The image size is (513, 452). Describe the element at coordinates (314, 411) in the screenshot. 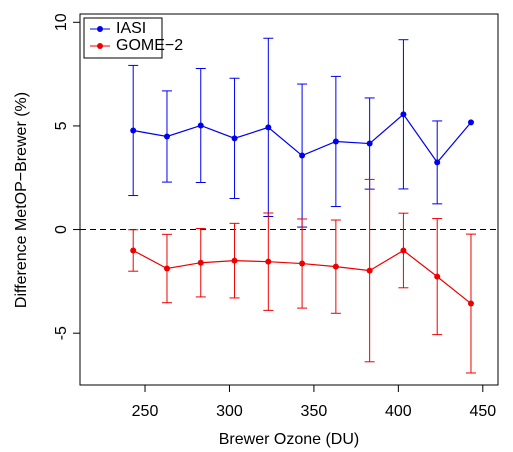

I see `x-tick-label: 350` at that location.